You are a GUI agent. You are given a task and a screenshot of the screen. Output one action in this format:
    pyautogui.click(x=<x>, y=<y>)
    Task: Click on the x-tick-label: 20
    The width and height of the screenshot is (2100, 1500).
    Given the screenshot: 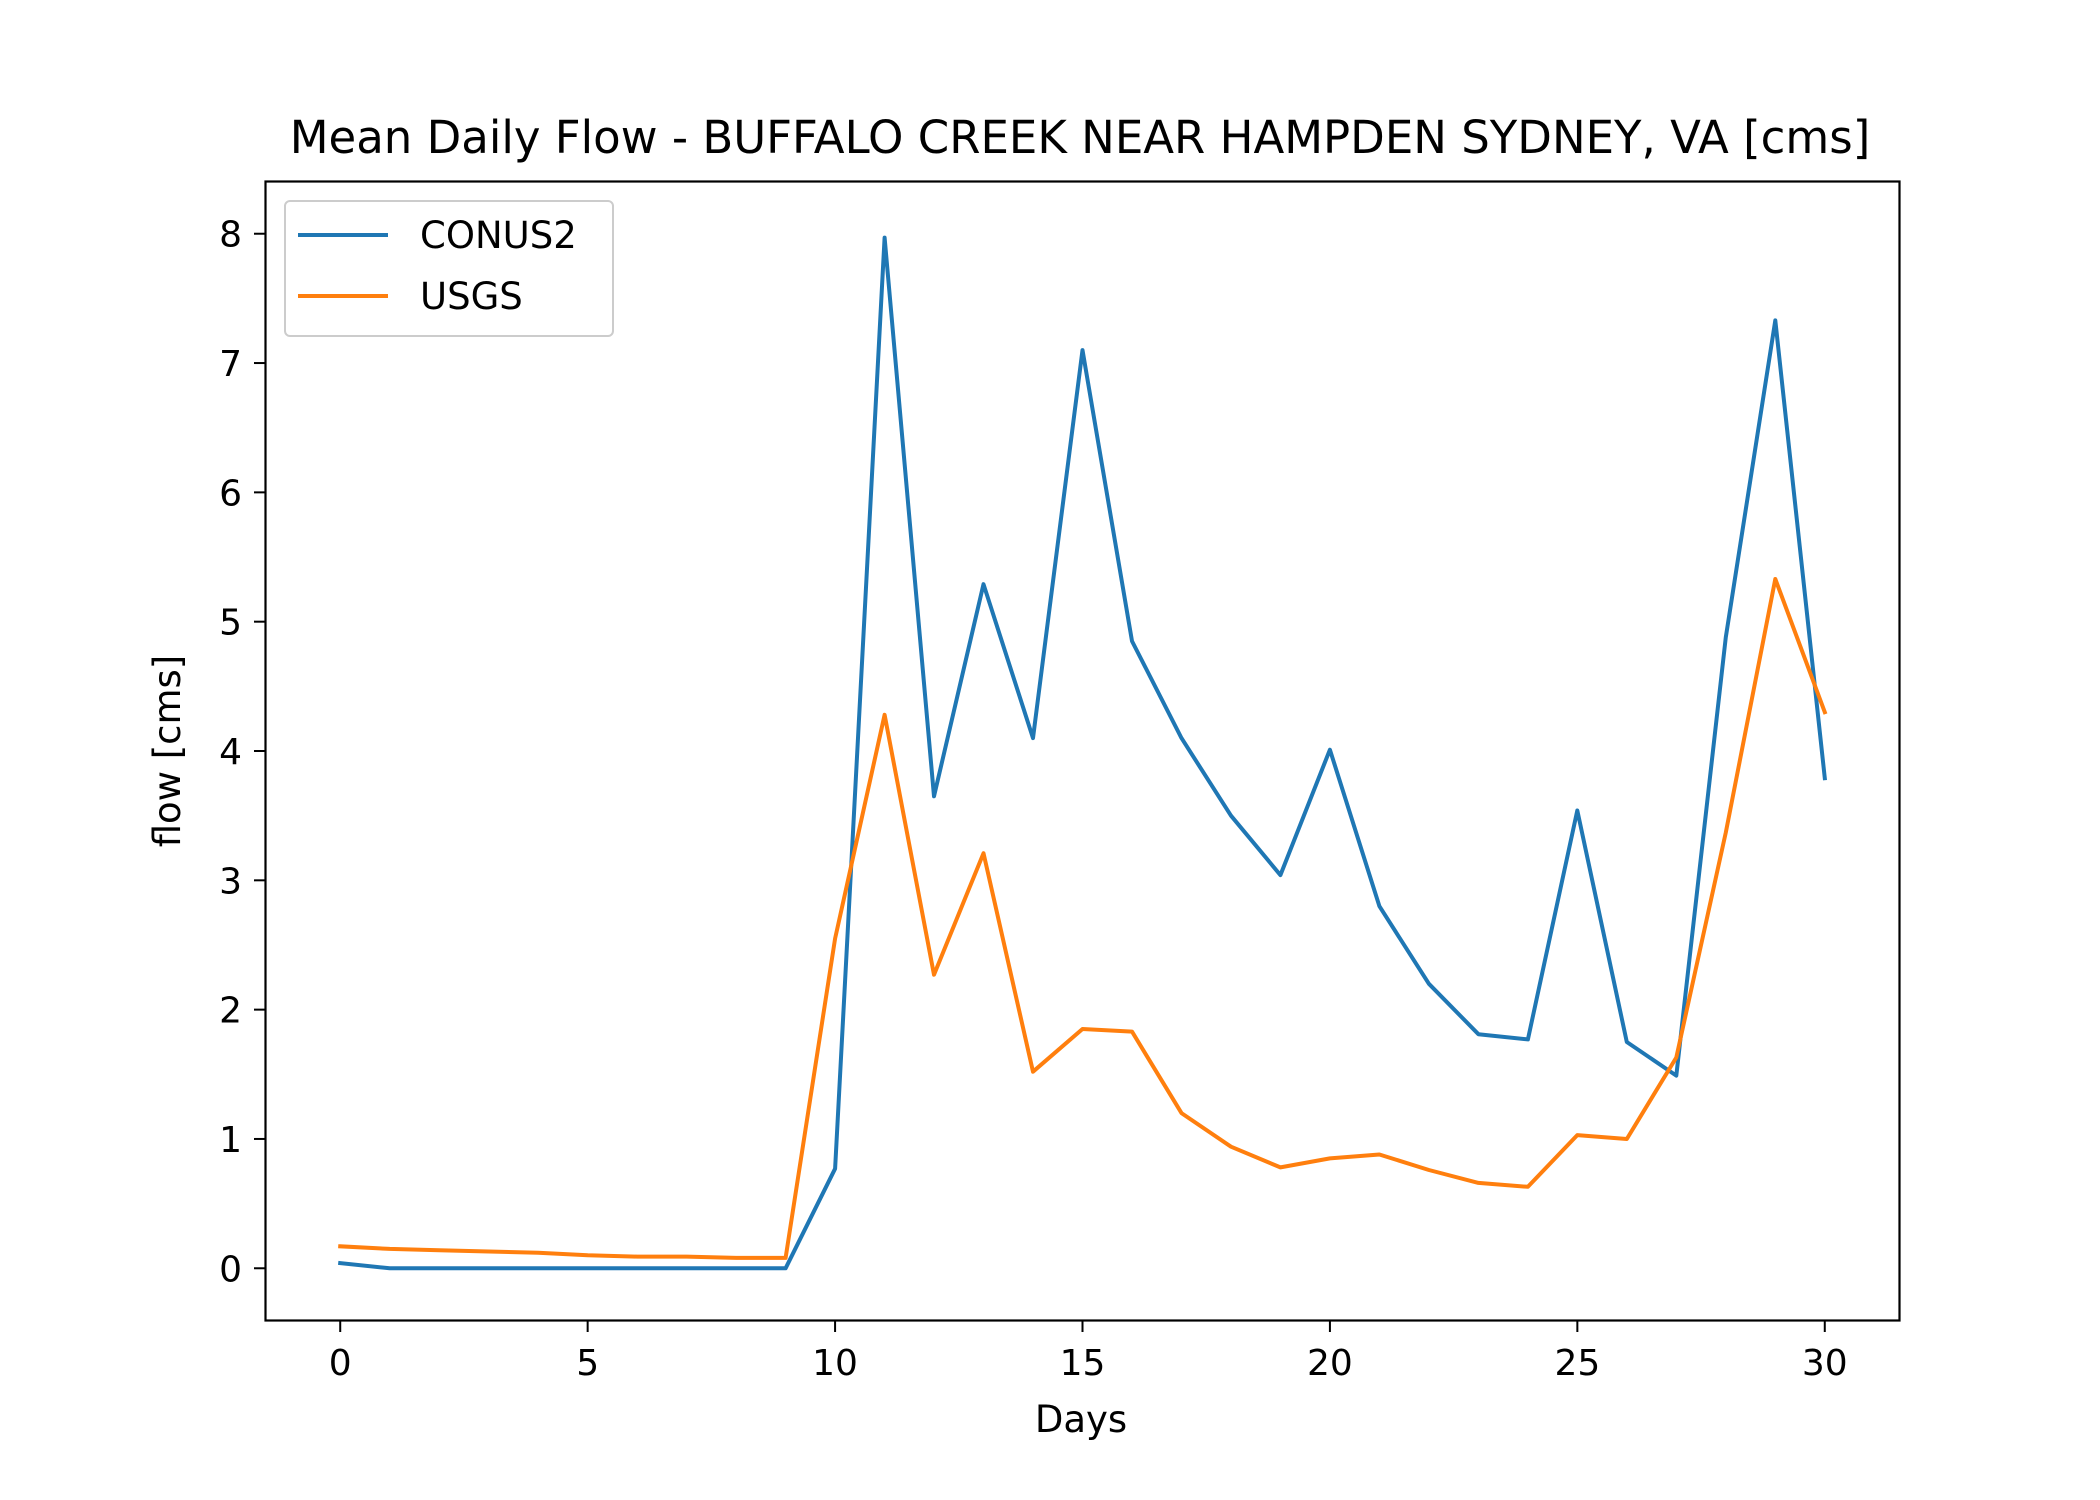 What is the action you would take?
    pyautogui.click(x=1330, y=1363)
    